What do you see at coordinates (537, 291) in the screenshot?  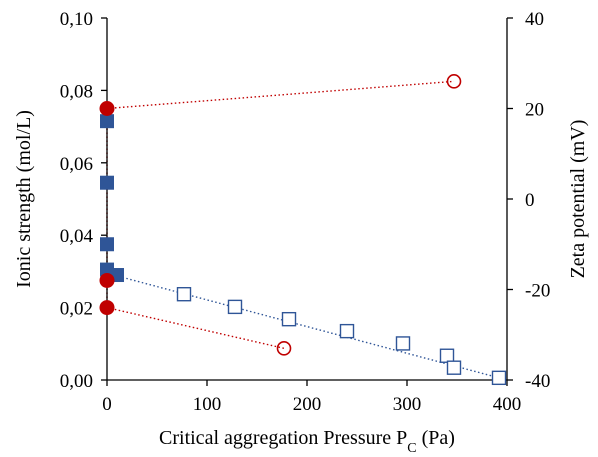 I see `y2-tick-label: -20` at bounding box center [537, 291].